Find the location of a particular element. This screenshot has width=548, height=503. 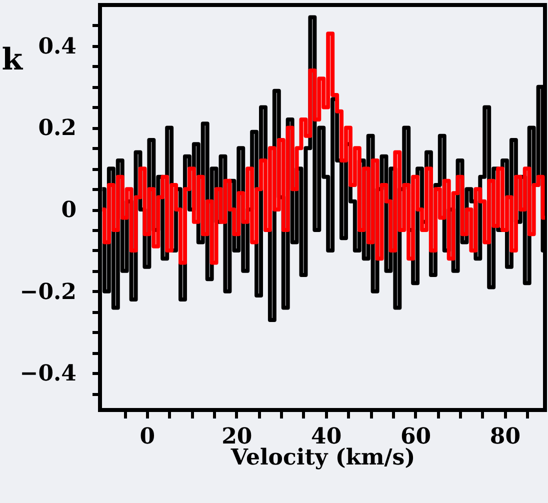

x-tick-label: 0 is located at coordinates (148, 437).